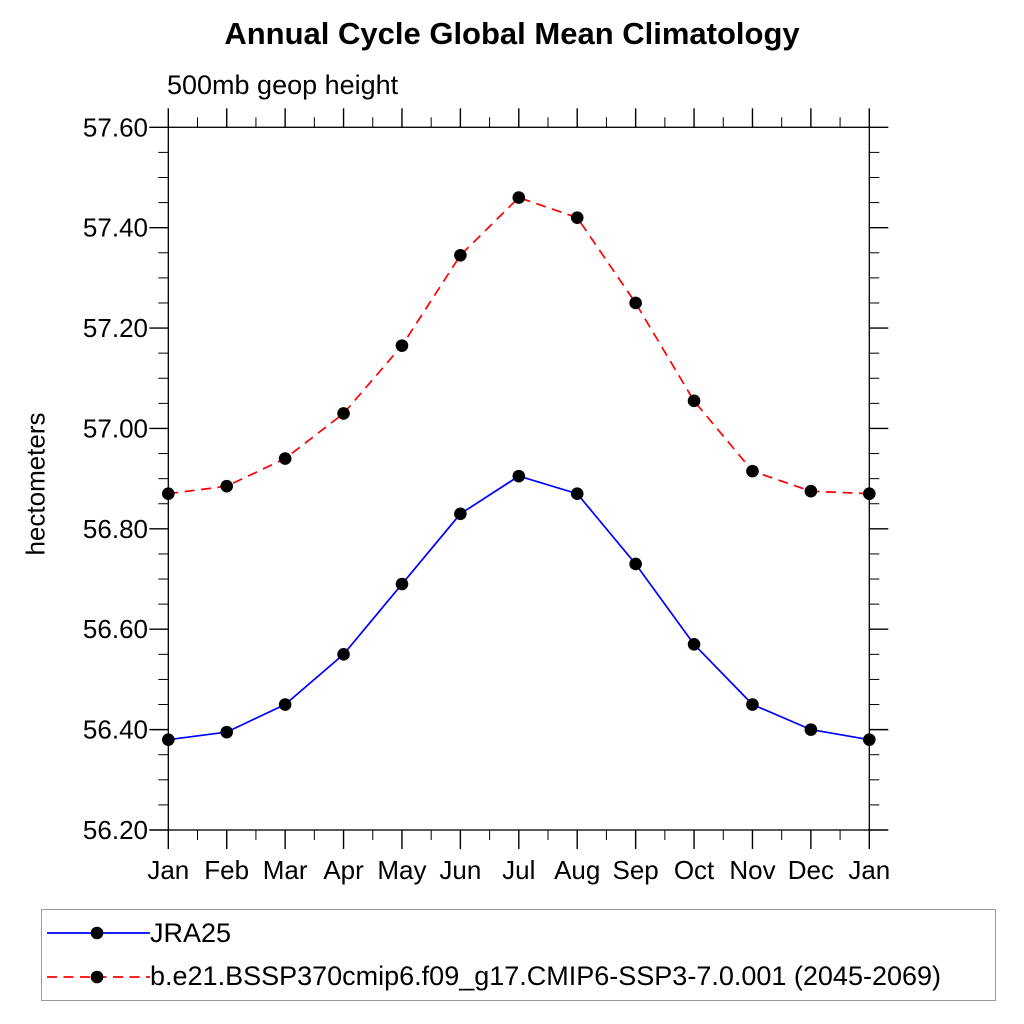  I want to click on x-axis-tick-label: Sep, so click(636, 870).